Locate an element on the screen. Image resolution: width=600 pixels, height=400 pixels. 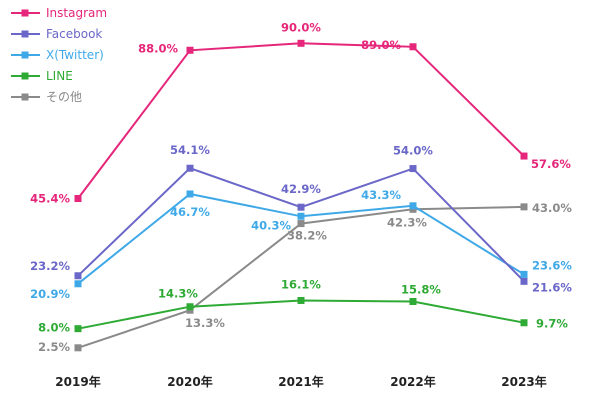
legend-item-other: その他 is located at coordinates (46, 97).